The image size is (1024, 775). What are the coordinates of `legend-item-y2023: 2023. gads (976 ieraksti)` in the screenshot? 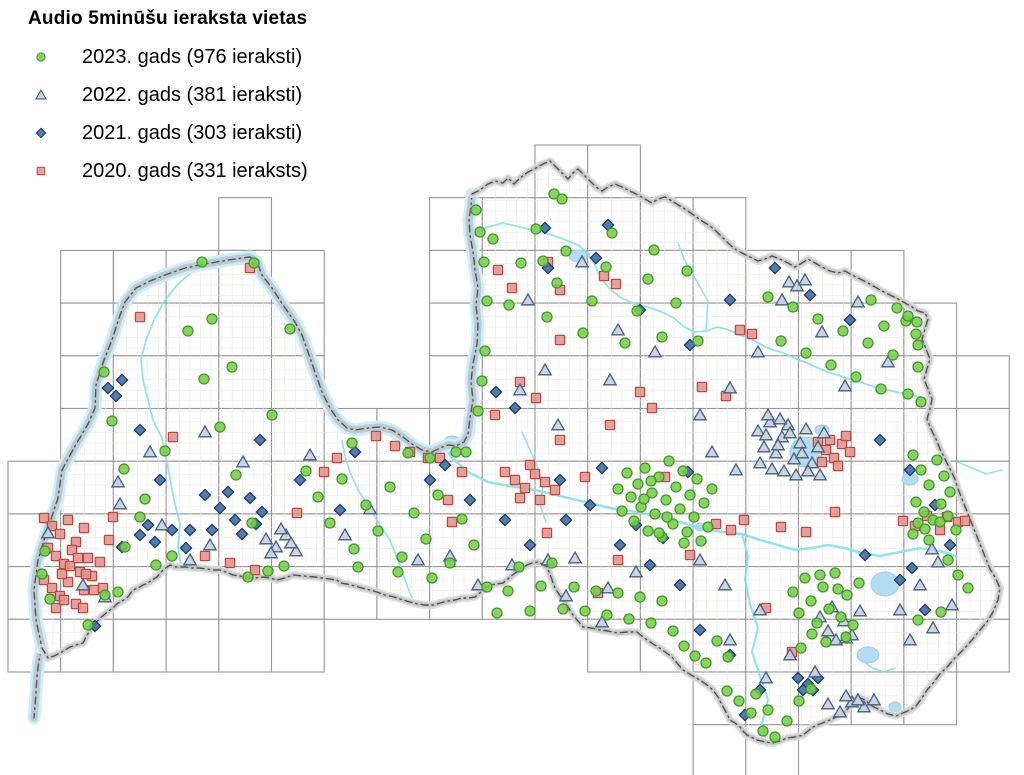 It's located at (167, 57).